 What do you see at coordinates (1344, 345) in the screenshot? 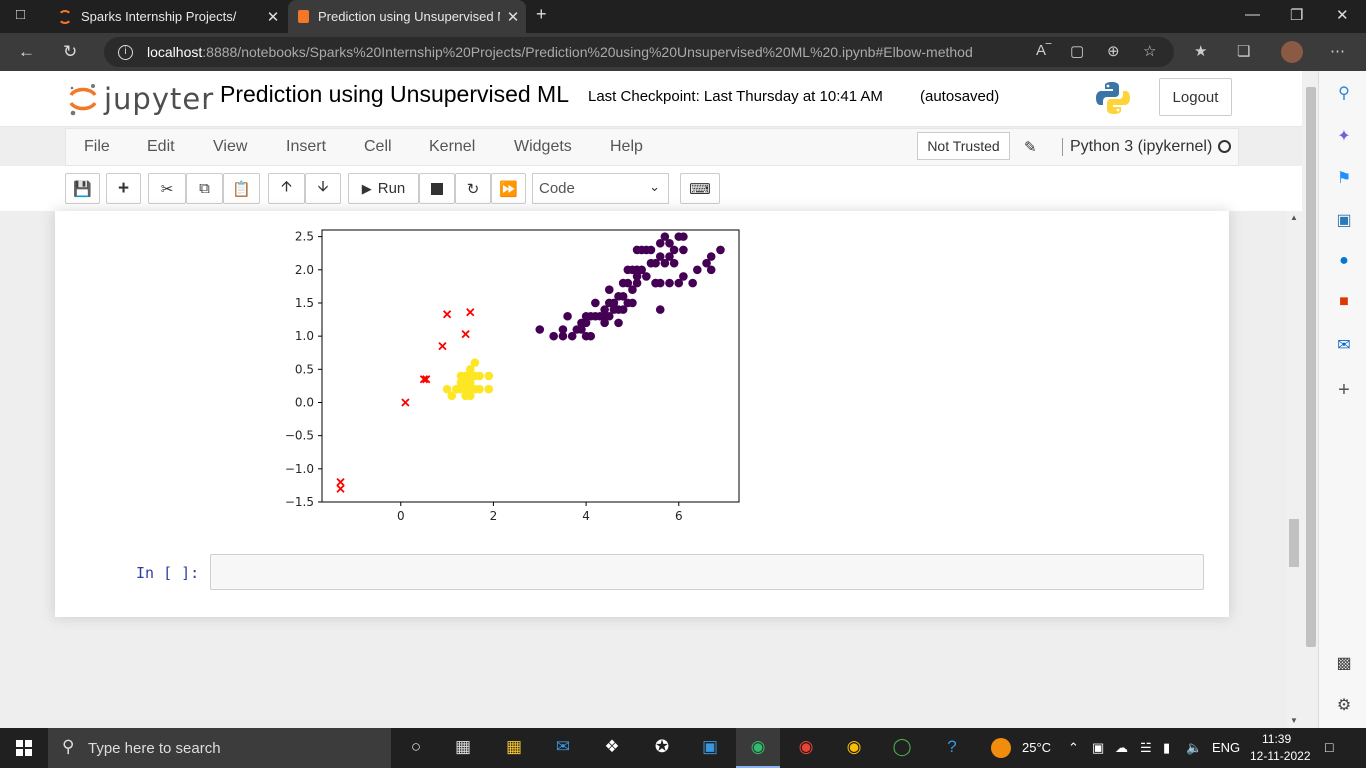
I see `outlook-icon: ✉` at bounding box center [1344, 345].